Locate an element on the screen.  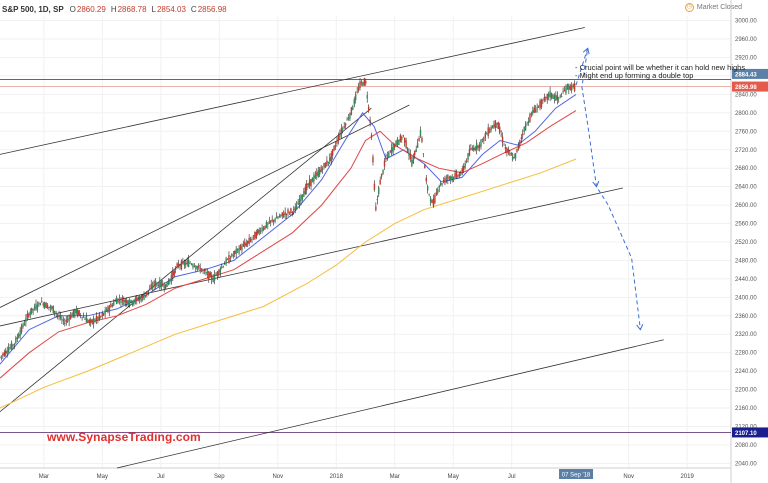
y-tick-label: 2040.00 is located at coordinates (746, 464).